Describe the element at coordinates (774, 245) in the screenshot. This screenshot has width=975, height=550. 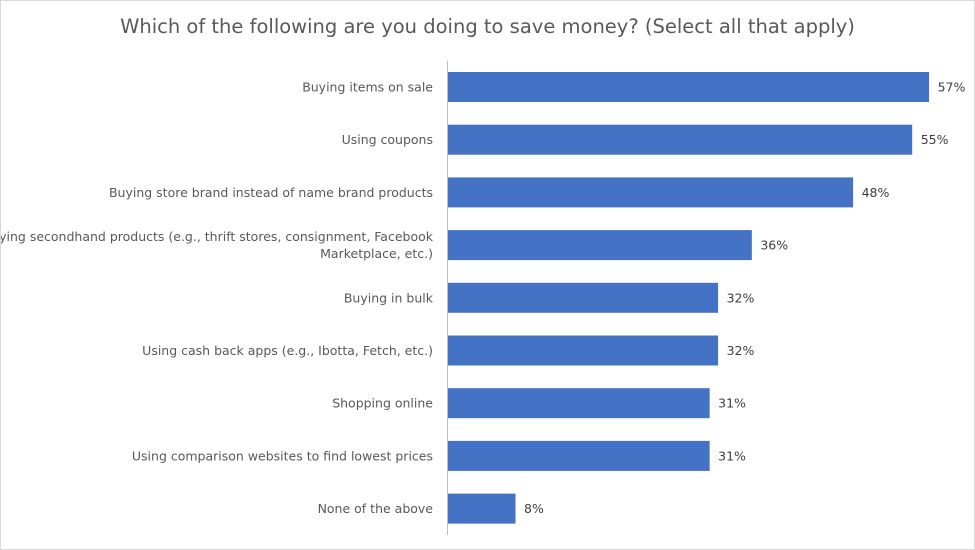
I see `data-label: 36%` at that location.